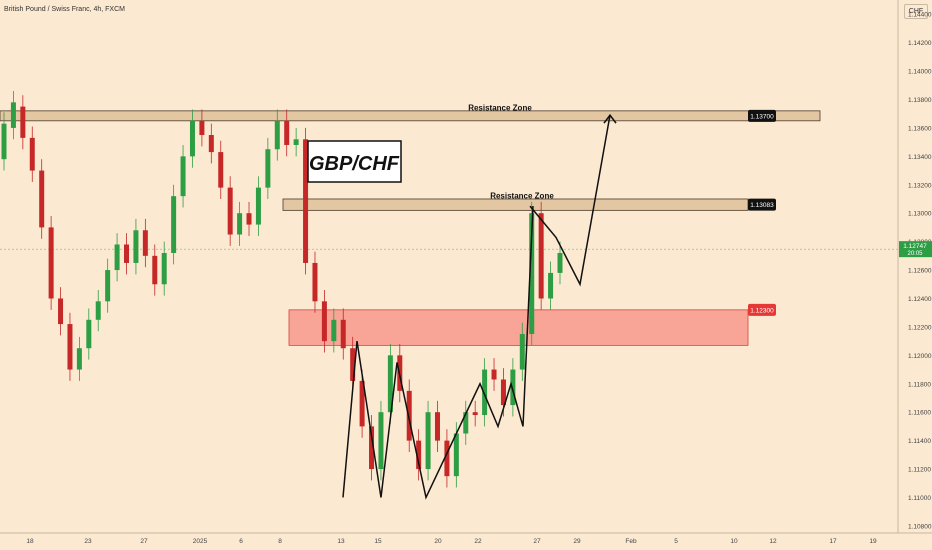 The width and height of the screenshot is (932, 550). Describe the element at coordinates (919, 498) in the screenshot. I see `y-tick-label: 1.11000` at that location.